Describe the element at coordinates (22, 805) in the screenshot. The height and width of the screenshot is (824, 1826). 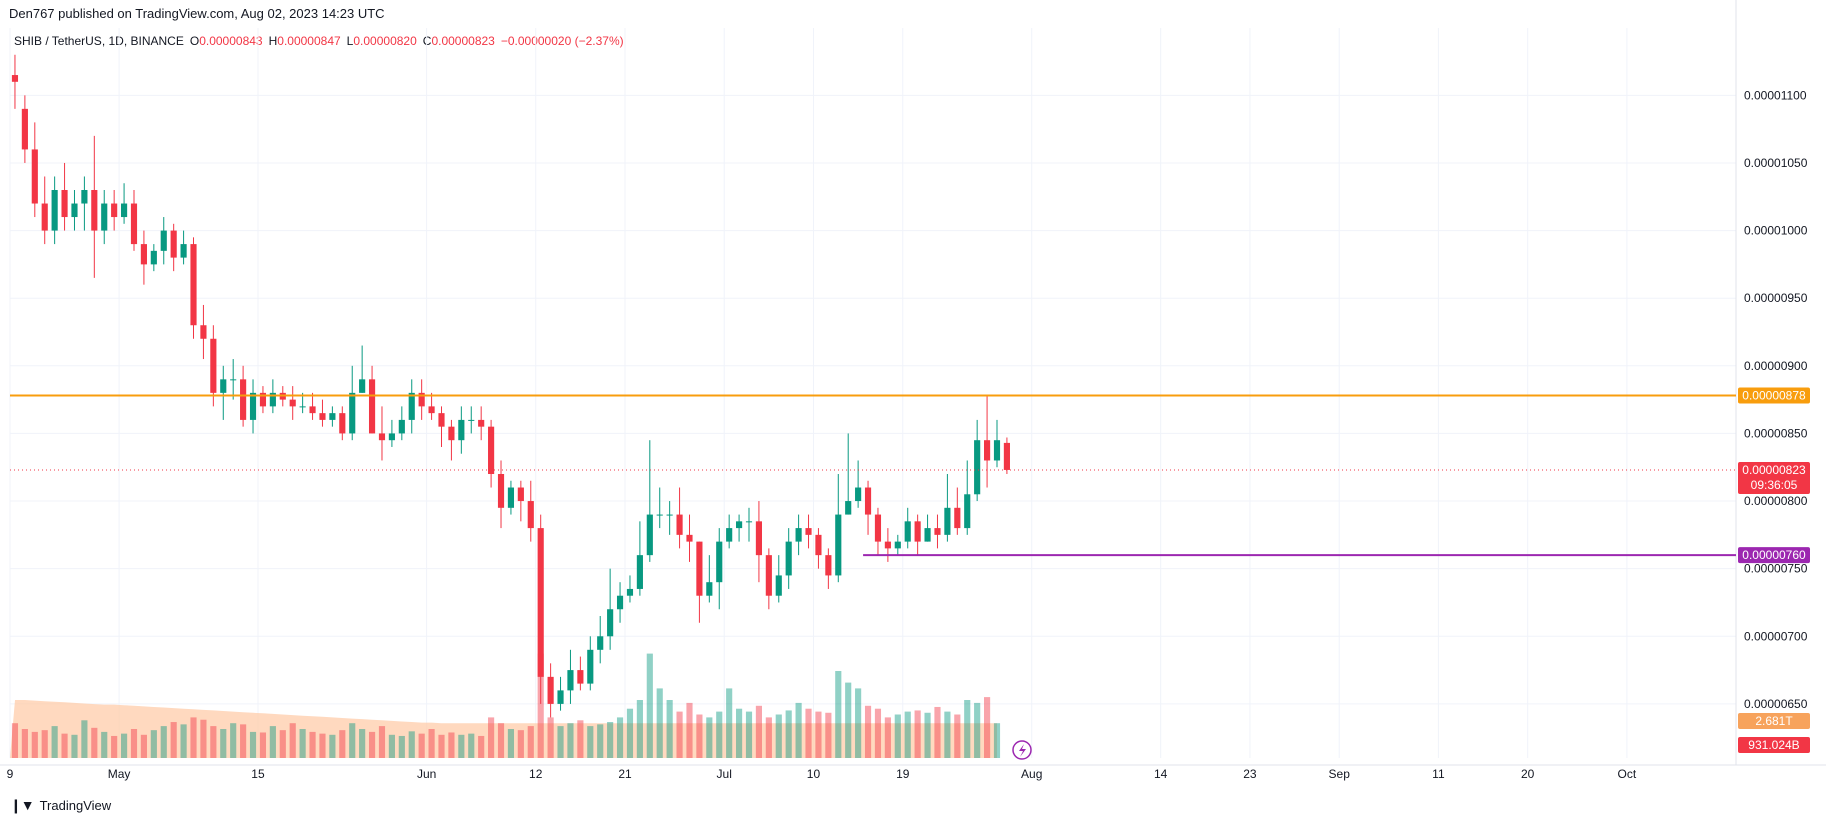
I see `tradingview-logo-icon: ❙▼` at that location.